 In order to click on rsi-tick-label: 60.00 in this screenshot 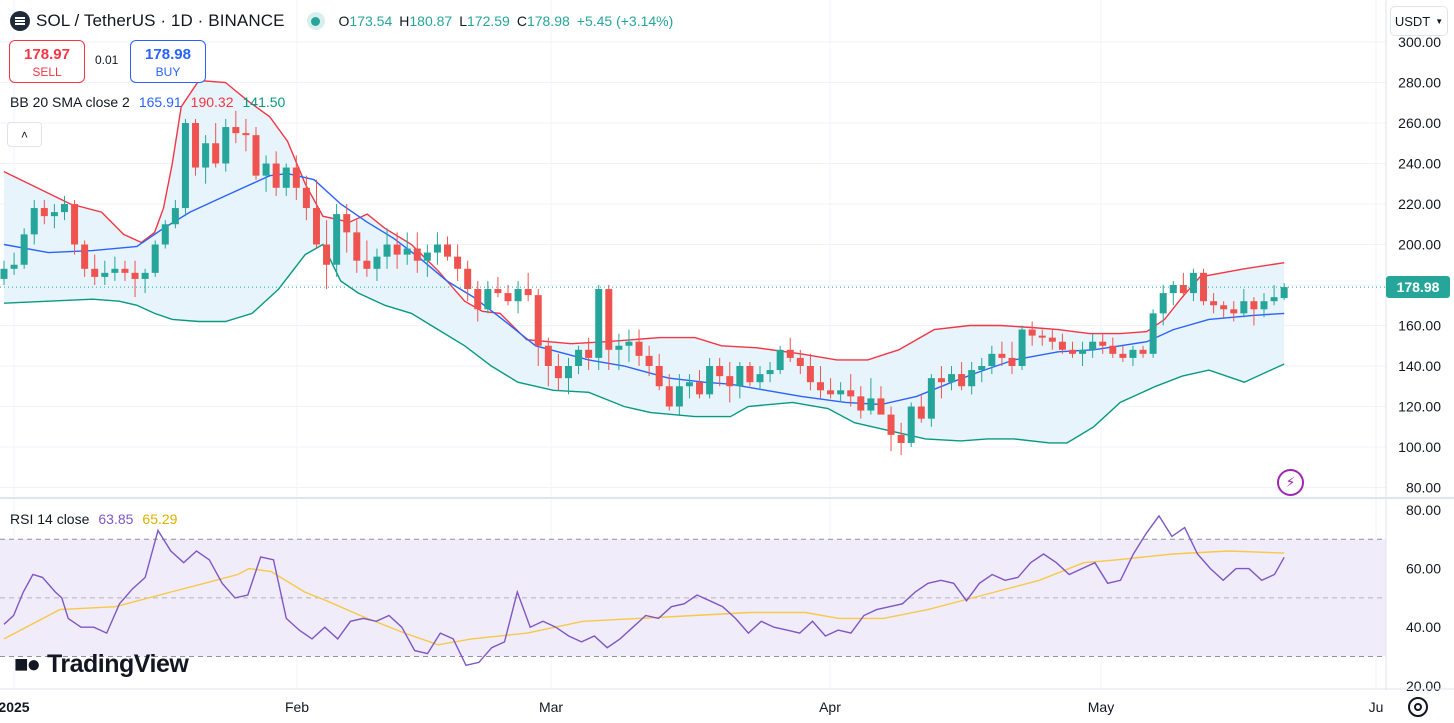, I will do `click(1423, 569)`.